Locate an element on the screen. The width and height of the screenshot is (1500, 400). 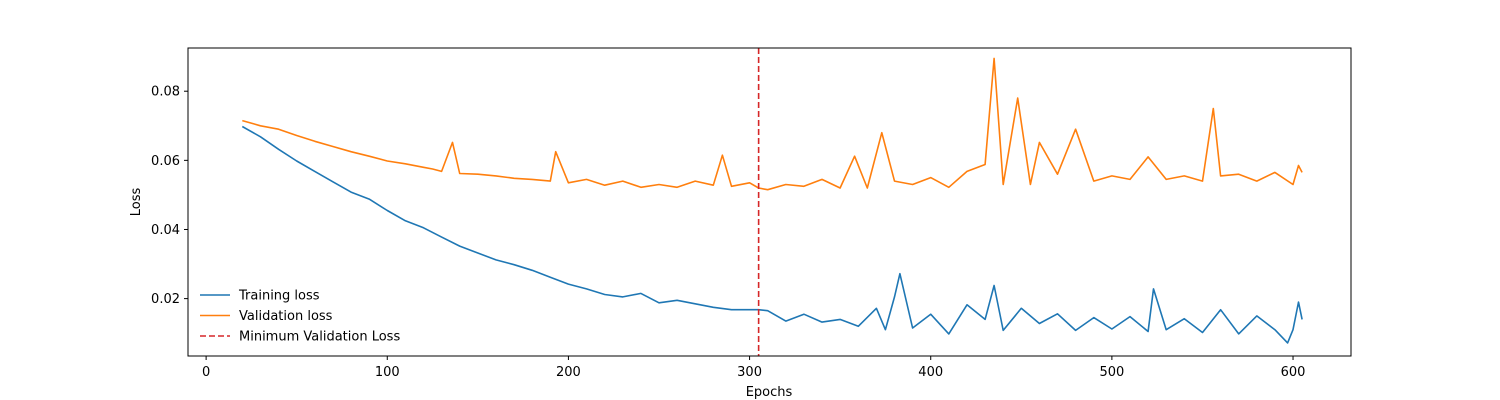
x-tick-label: 100 is located at coordinates (387, 372).